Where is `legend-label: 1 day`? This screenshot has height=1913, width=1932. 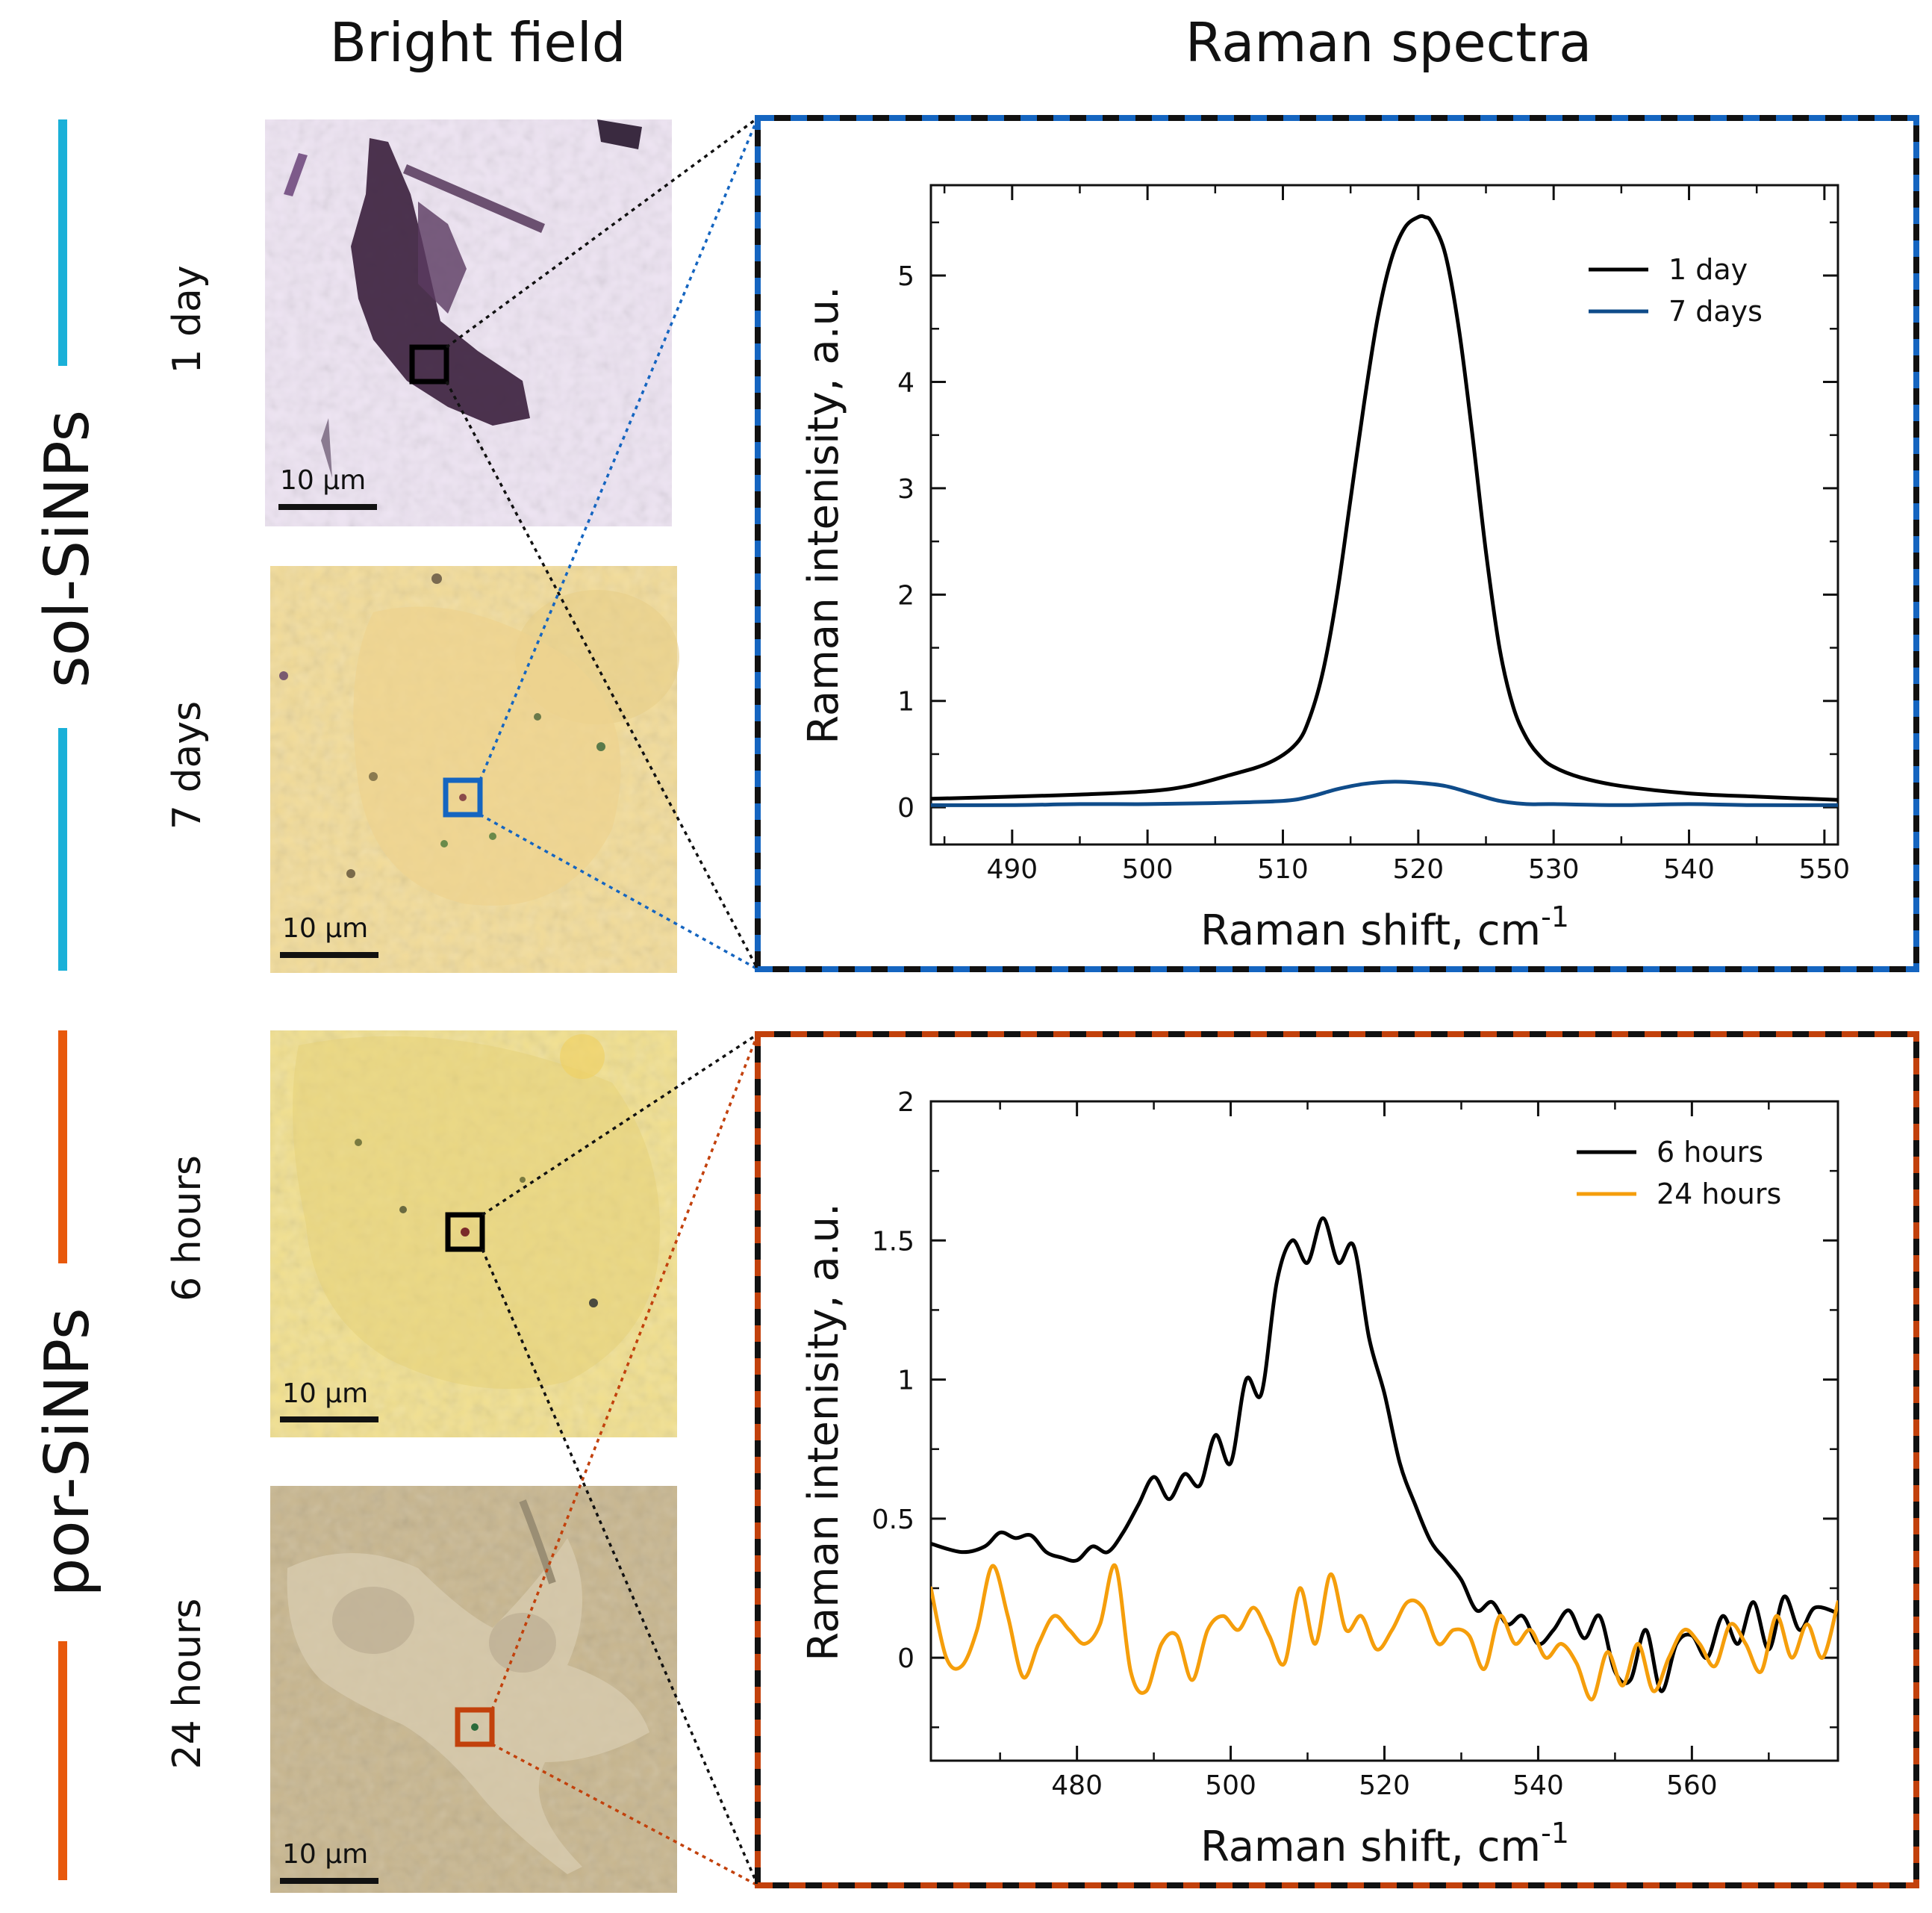
legend-label: 1 day is located at coordinates (1708, 270).